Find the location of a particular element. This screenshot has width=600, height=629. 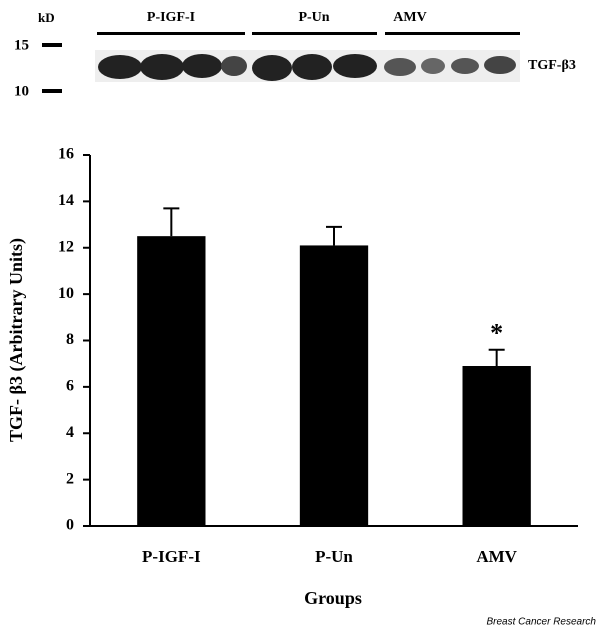

bands is located at coordinates (307, 67).